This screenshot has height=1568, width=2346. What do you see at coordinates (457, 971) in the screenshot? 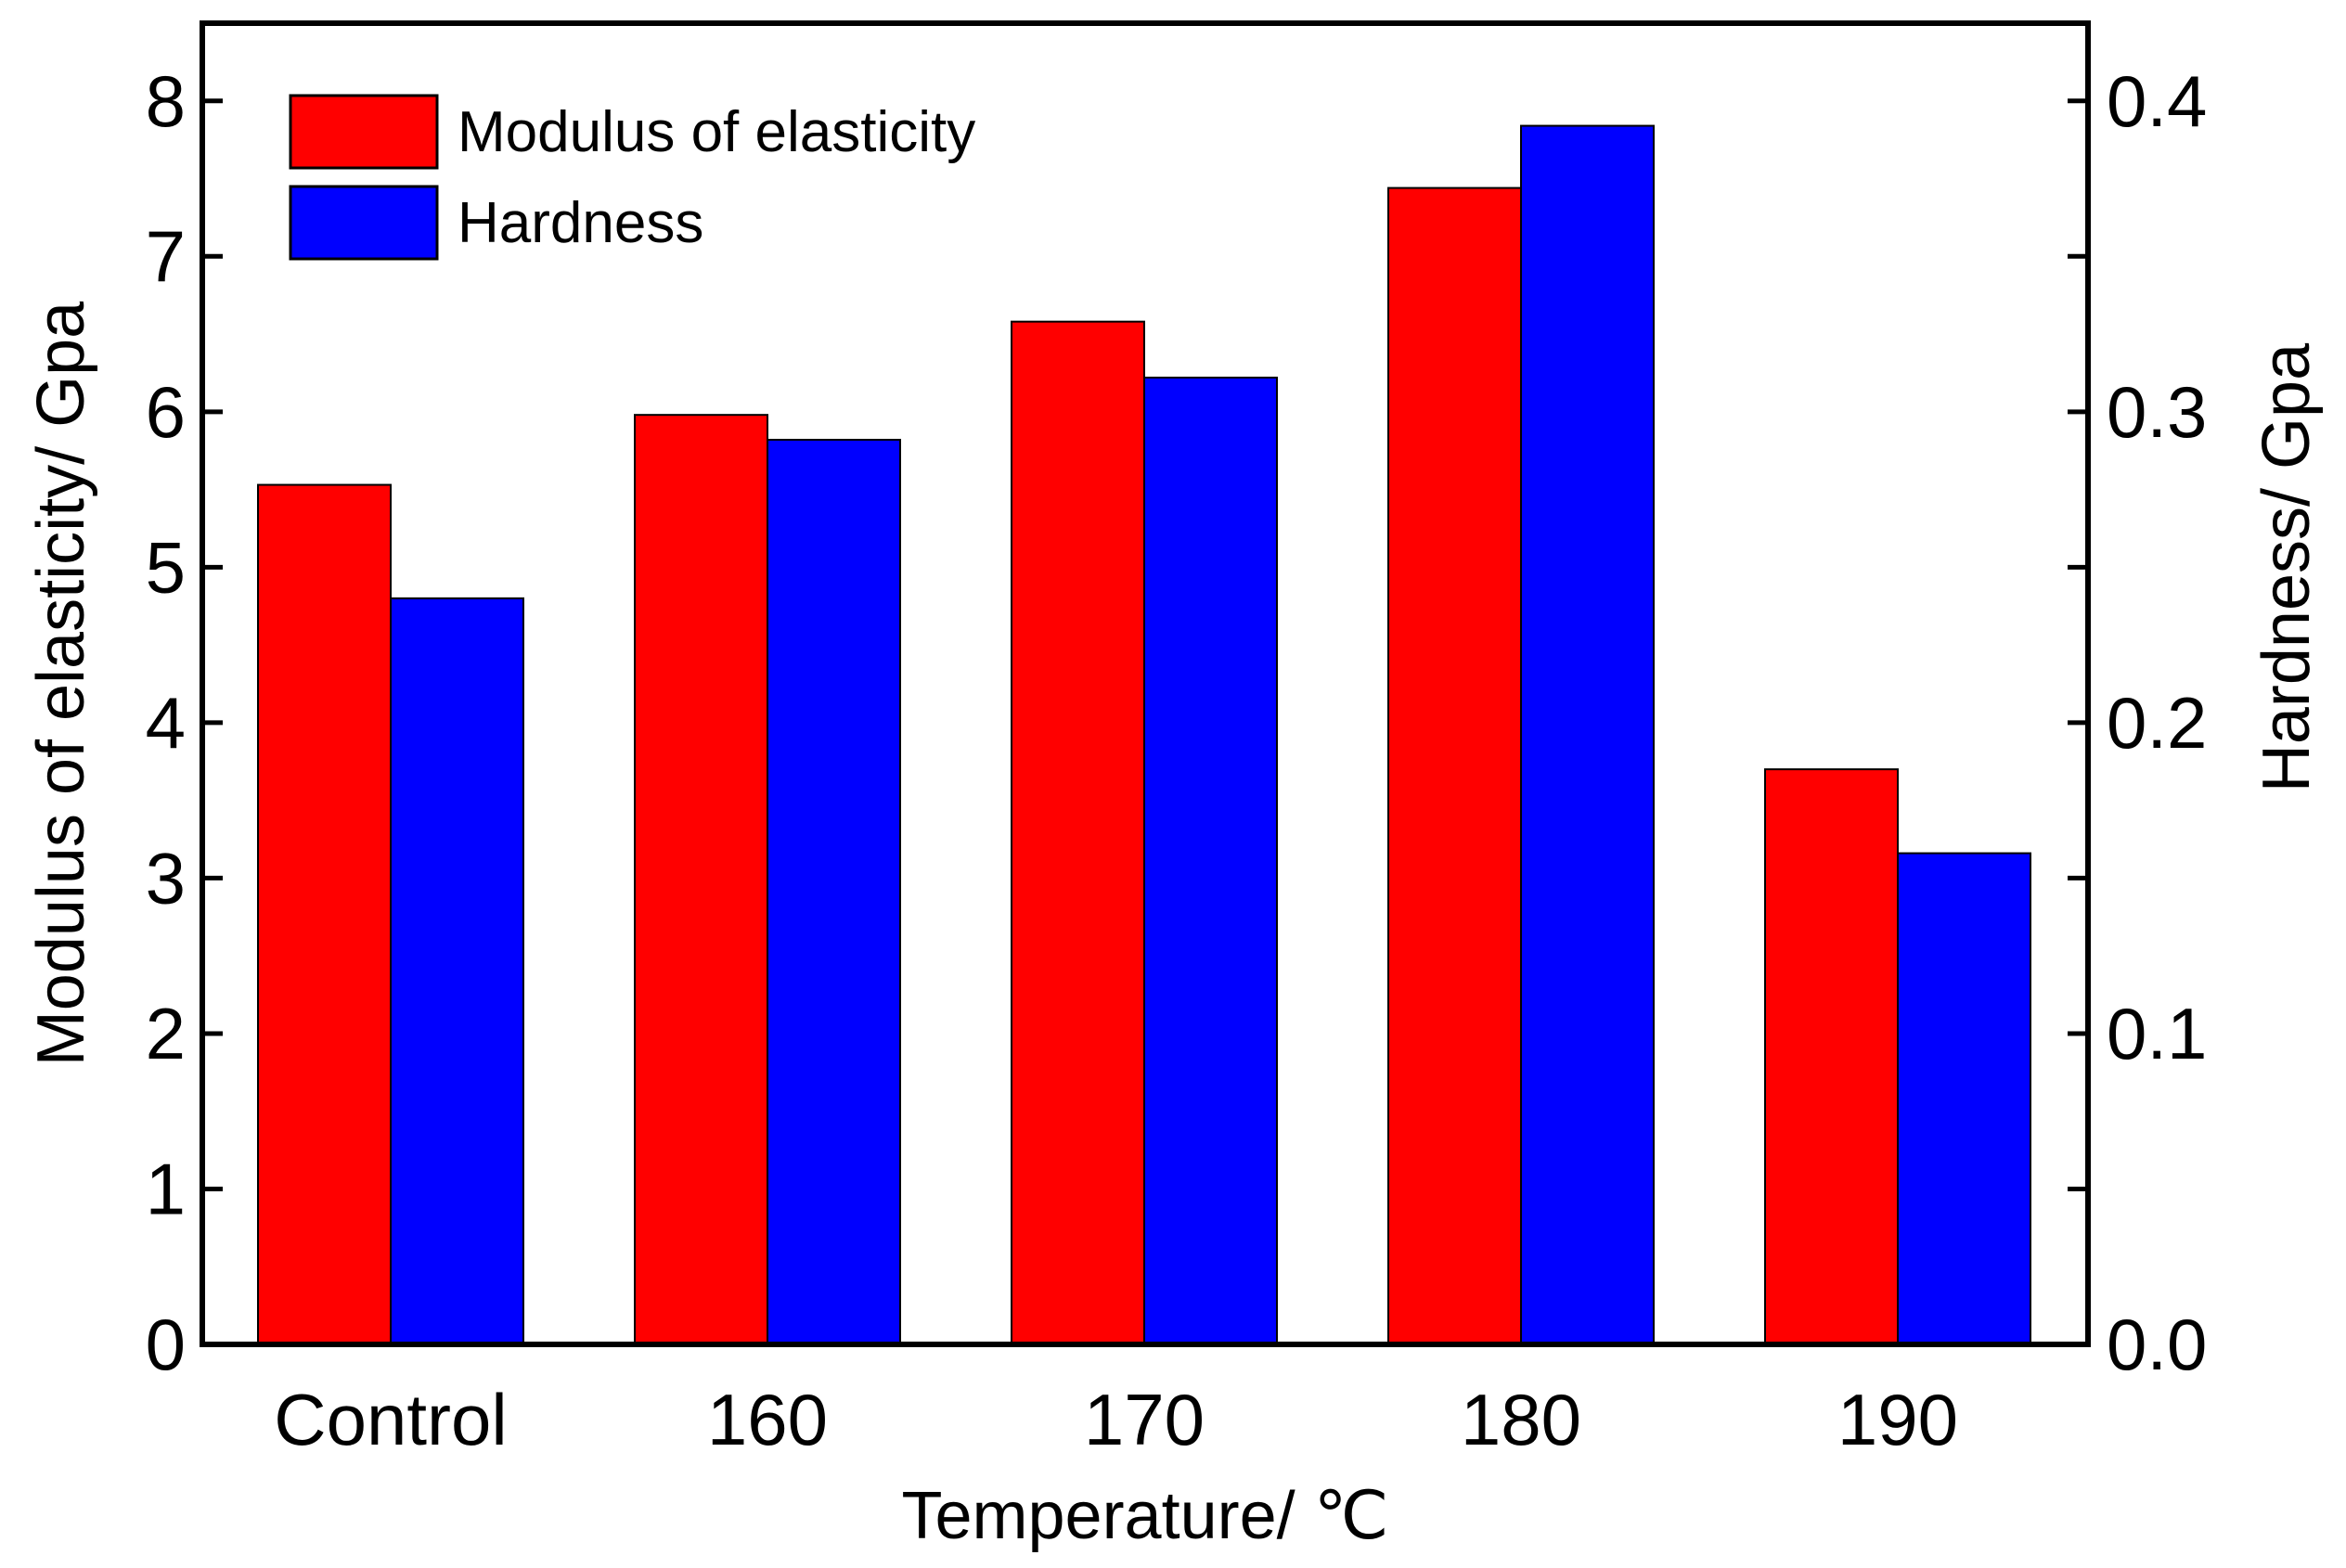
I see `bar-hardness-control` at bounding box center [457, 971].